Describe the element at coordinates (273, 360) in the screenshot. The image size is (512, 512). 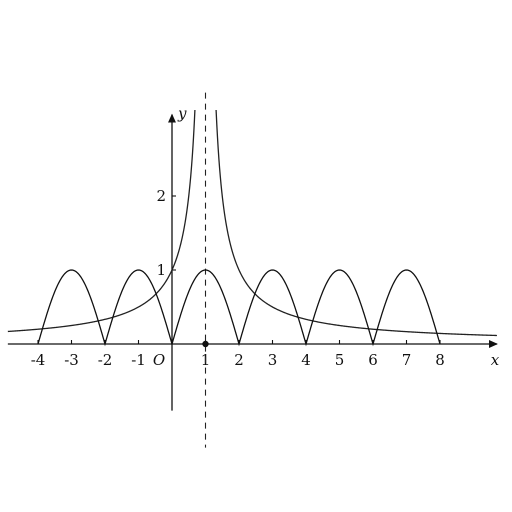
I see `x-tick-label: 3` at that location.